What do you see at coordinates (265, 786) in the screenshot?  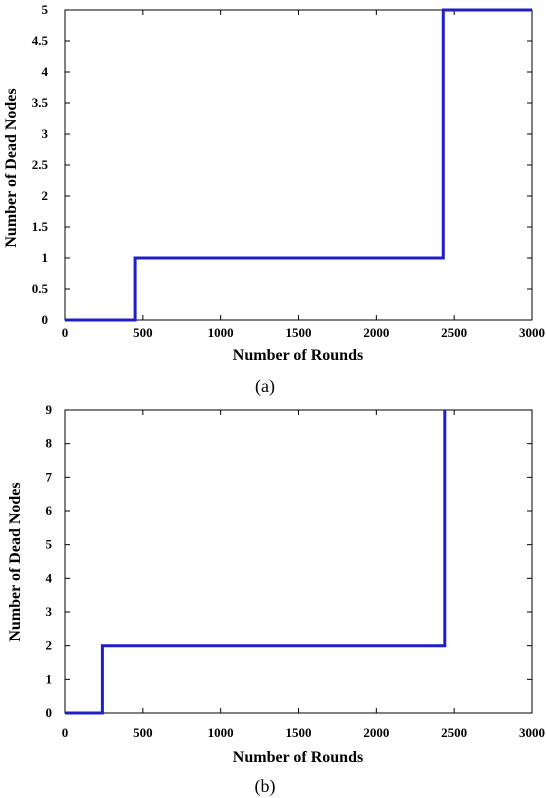 I see `panel-caption: (b)` at bounding box center [265, 786].